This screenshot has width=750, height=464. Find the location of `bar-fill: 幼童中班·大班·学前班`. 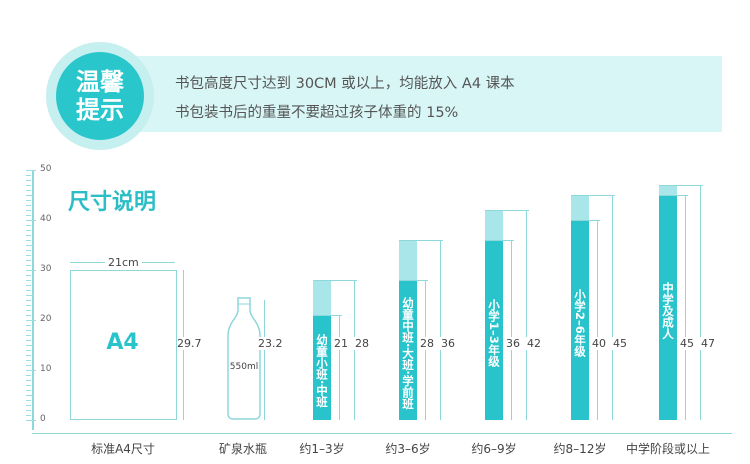

bar-fill: 幼童中班·大班·学前班 is located at coordinates (408, 350).